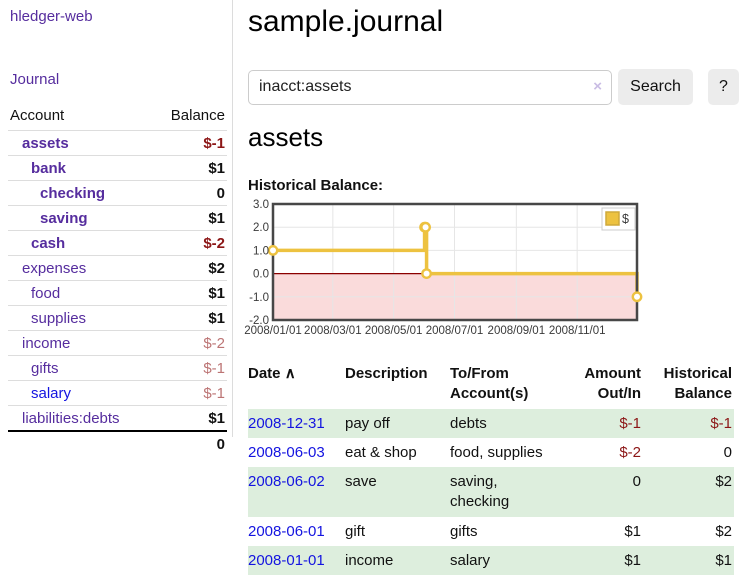 The image size is (742, 582). What do you see at coordinates (723, 560) in the screenshot?
I see `transaction-balance: $1` at bounding box center [723, 560].